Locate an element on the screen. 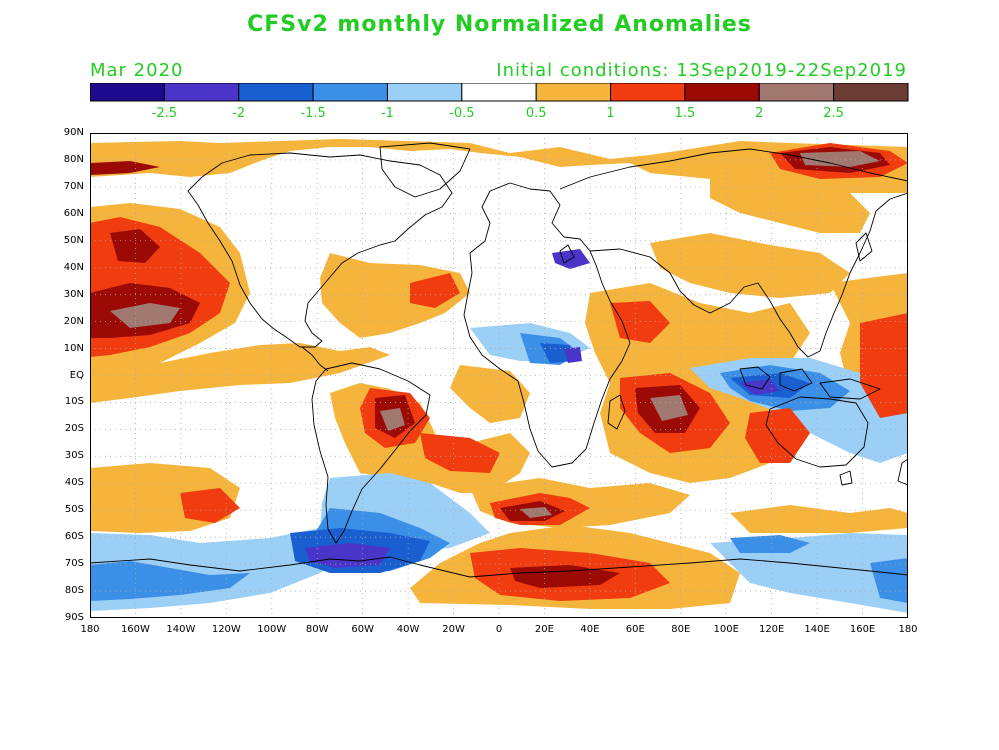 This screenshot has width=999, height=750. longitude-label: 80W is located at coordinates (317, 629).